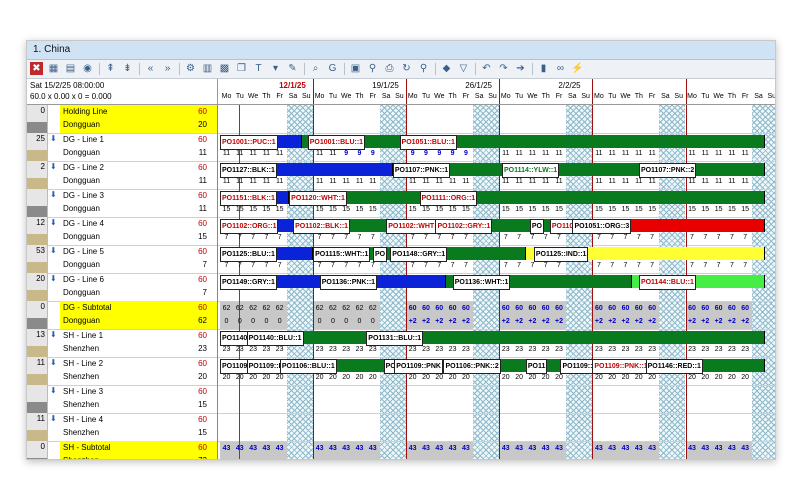 The height and width of the screenshot is (500, 800). I want to click on order-label: PO1051::BLU::1, so click(428, 142).